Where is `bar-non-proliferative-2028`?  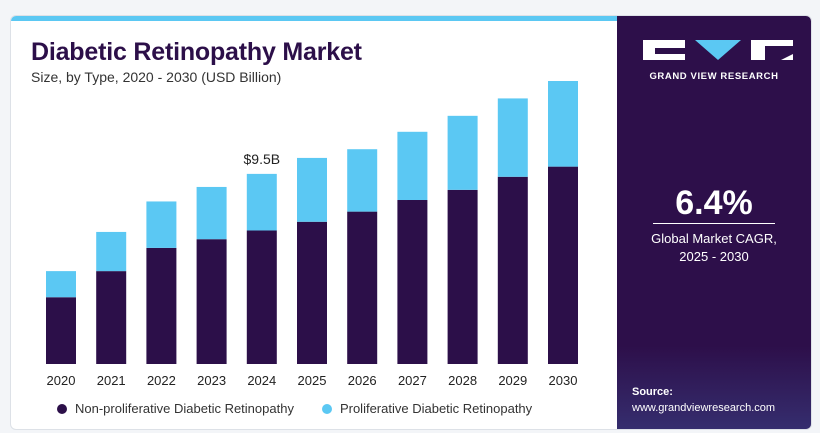 bar-non-proliferative-2028 is located at coordinates (462, 276).